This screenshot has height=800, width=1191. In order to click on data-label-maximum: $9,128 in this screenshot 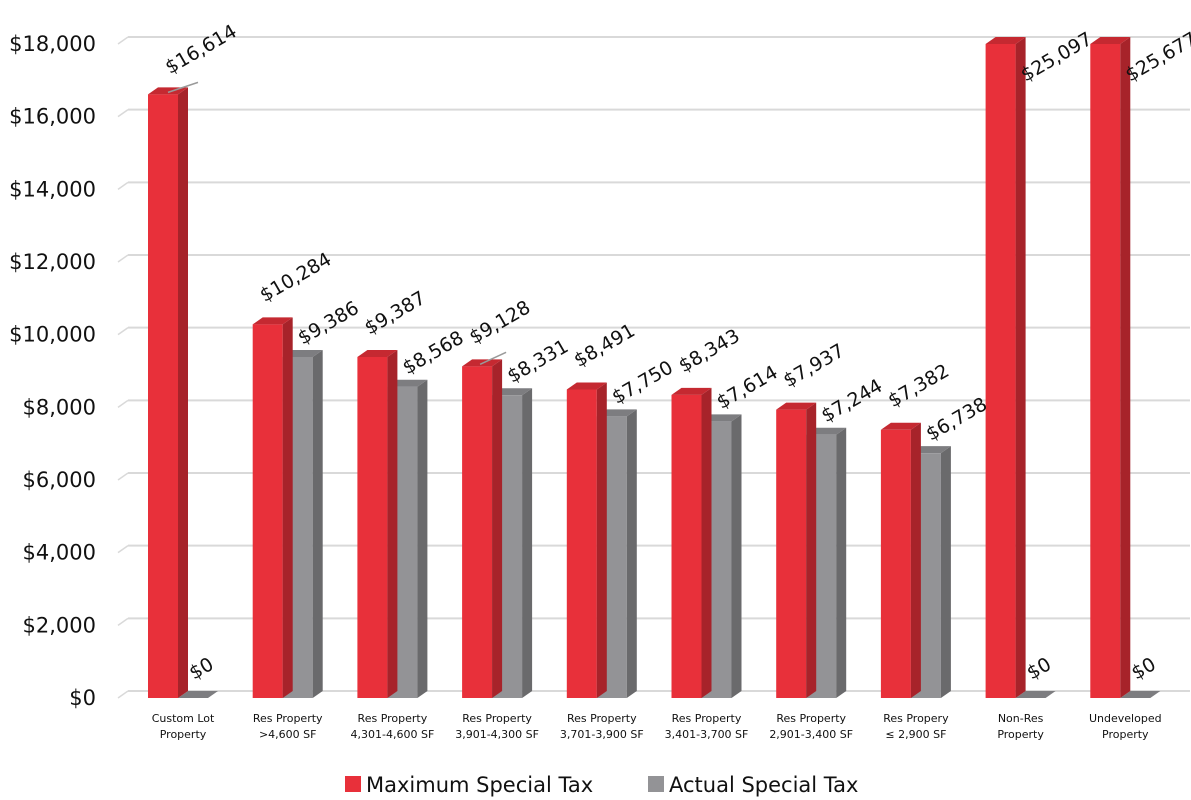, I will do `click(500, 322)`.